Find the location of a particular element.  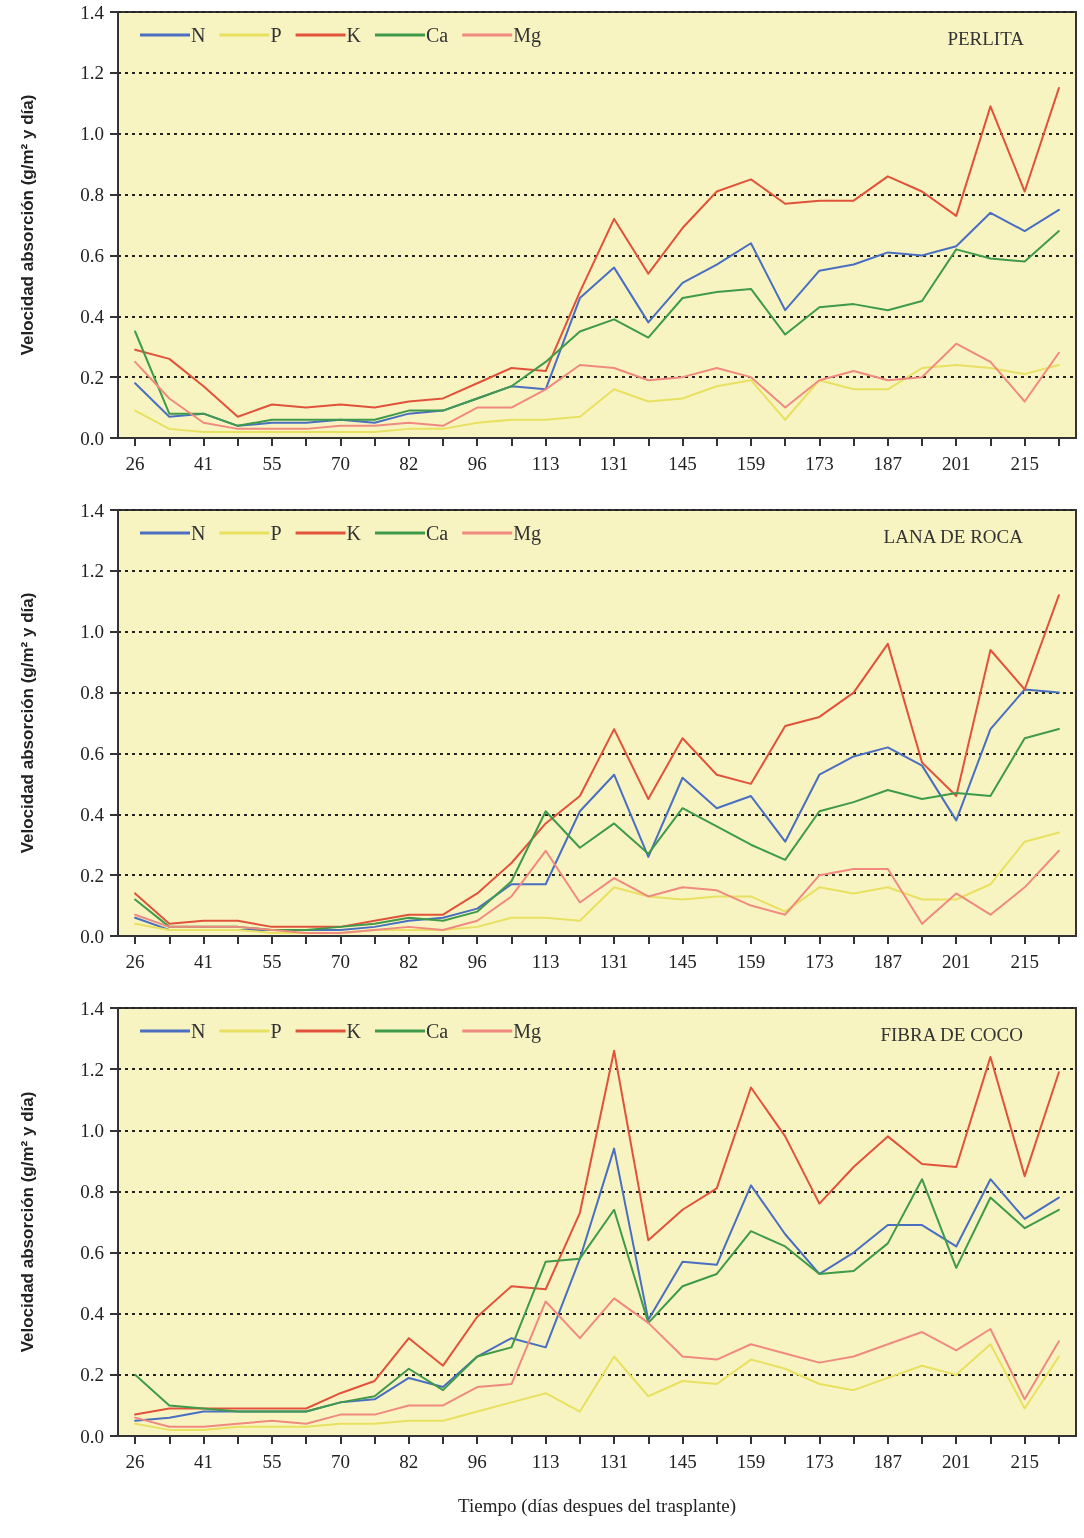

x-axis-title: Tiempo (días despues del trasplante) is located at coordinates (597, 1506).